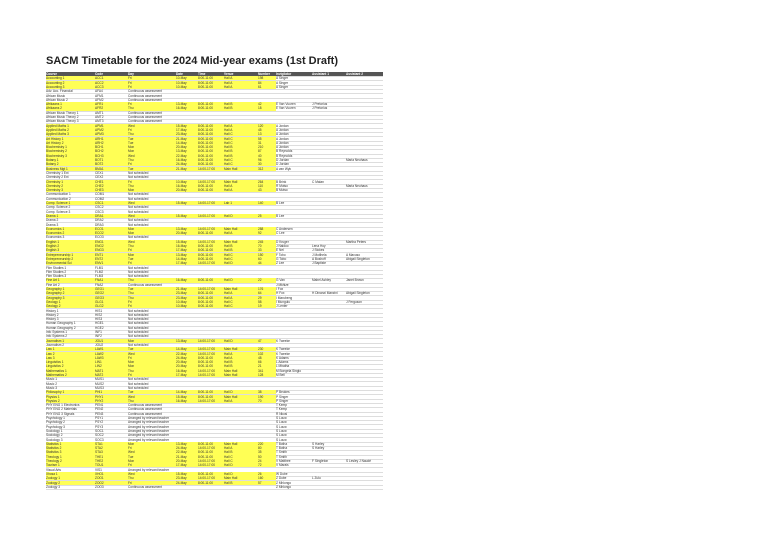 This screenshot has width=768, height=543. Describe the element at coordinates (283, 353) in the screenshot. I see `cell: K Tweeke` at that location.